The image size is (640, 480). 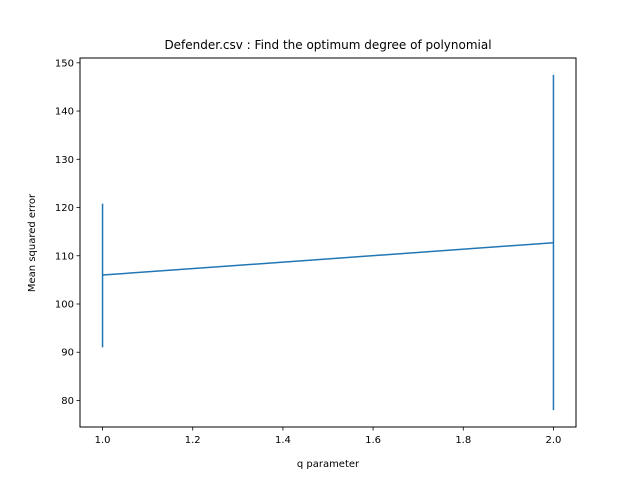 I want to click on y-tick-label: 110, so click(x=64, y=256).